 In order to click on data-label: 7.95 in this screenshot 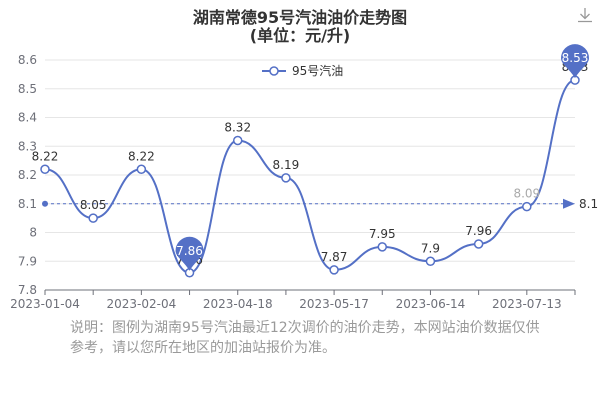, I will do `click(382, 234)`.